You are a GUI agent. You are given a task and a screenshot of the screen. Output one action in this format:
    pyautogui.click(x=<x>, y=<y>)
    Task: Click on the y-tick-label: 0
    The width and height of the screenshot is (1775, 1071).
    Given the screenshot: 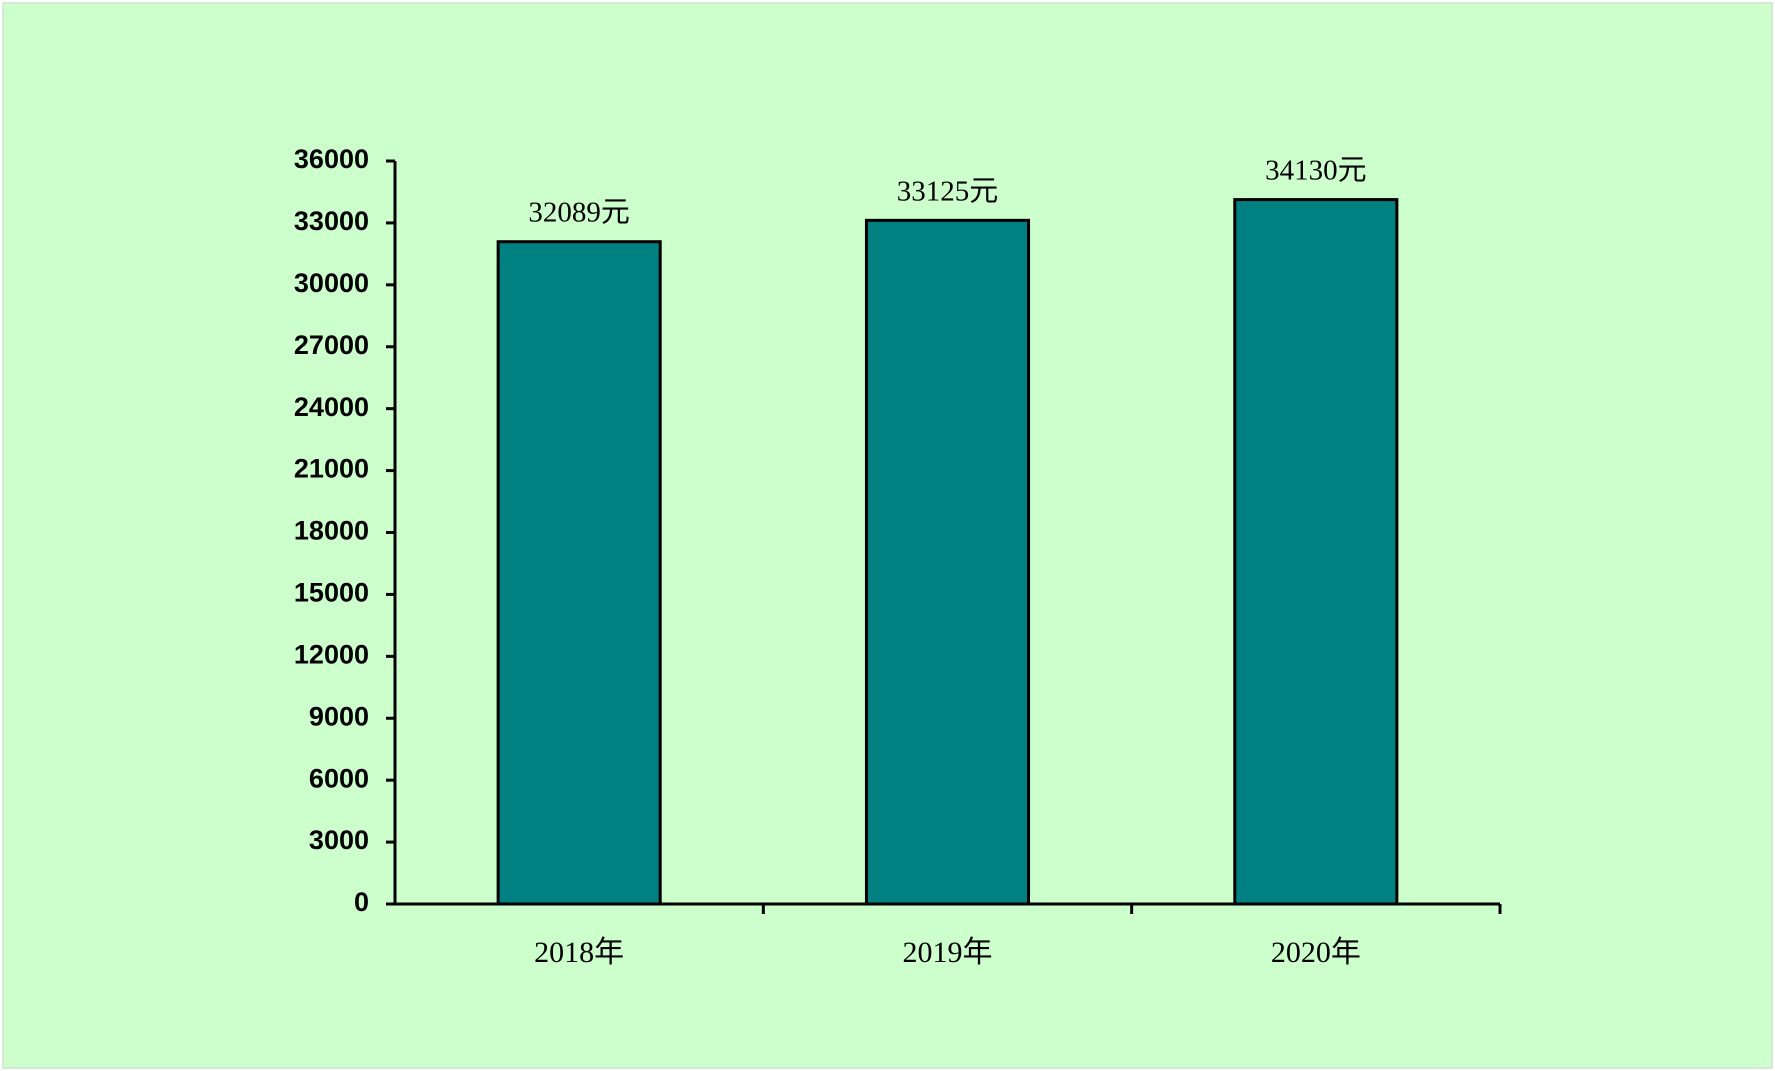 What is the action you would take?
    pyautogui.click(x=361, y=902)
    